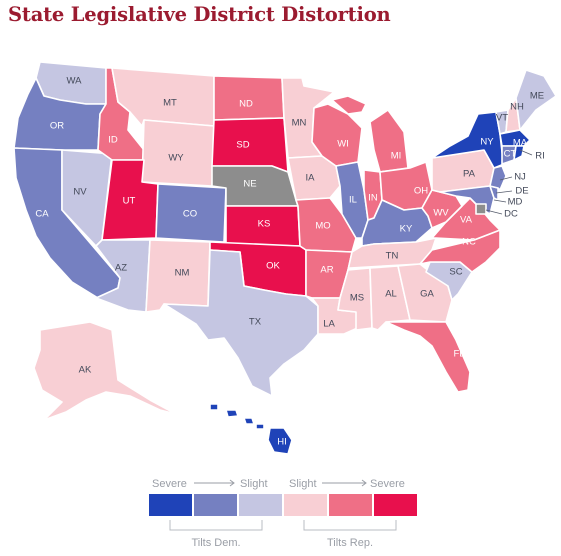 The image size is (561, 556). Describe the element at coordinates (241, 323) in the screenshot. I see `state-tx` at that location.